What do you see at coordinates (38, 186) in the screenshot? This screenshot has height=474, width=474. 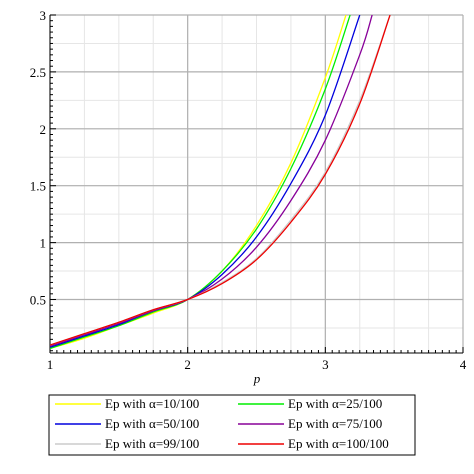 I see `y-tick-label: 1.5` at bounding box center [38, 186].